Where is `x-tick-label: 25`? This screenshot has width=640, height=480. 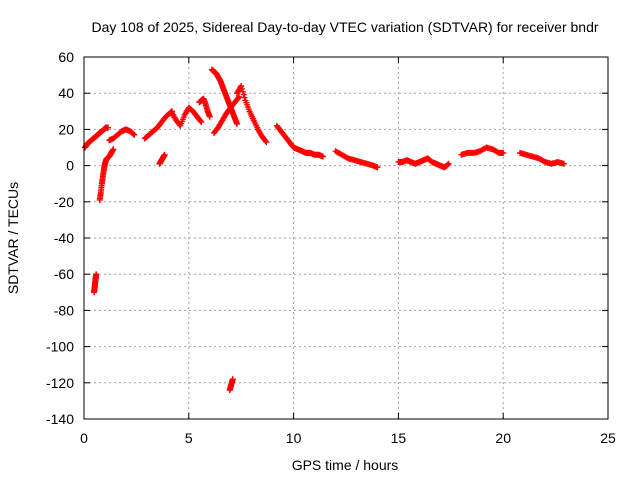 x-tick-label: 25 is located at coordinates (608, 438).